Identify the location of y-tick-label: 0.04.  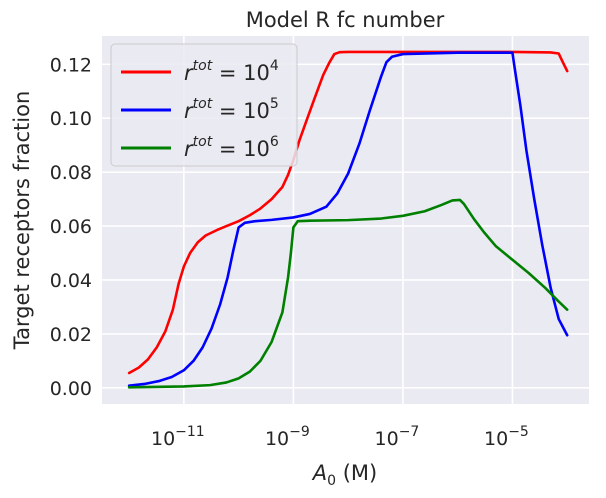
(71, 281).